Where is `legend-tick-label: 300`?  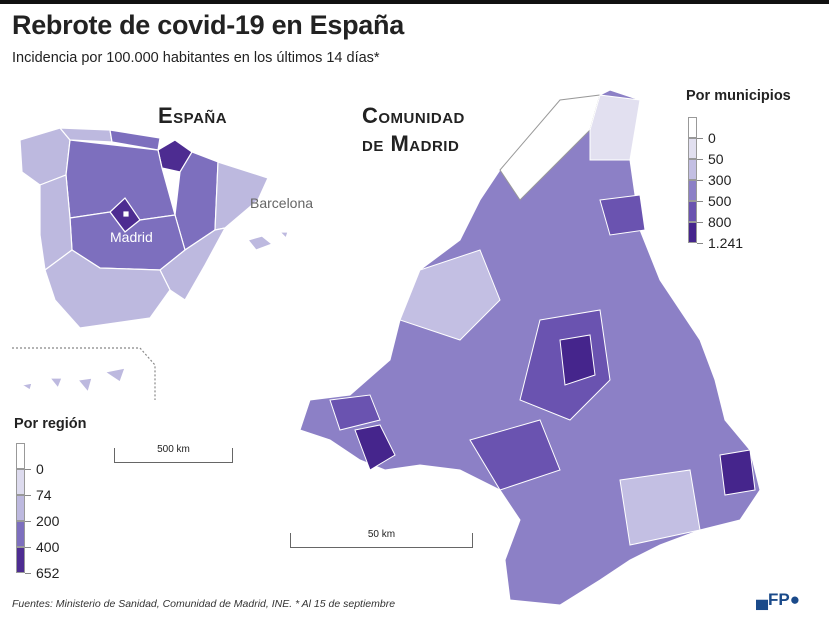
legend-tick-label: 300 is located at coordinates (720, 180).